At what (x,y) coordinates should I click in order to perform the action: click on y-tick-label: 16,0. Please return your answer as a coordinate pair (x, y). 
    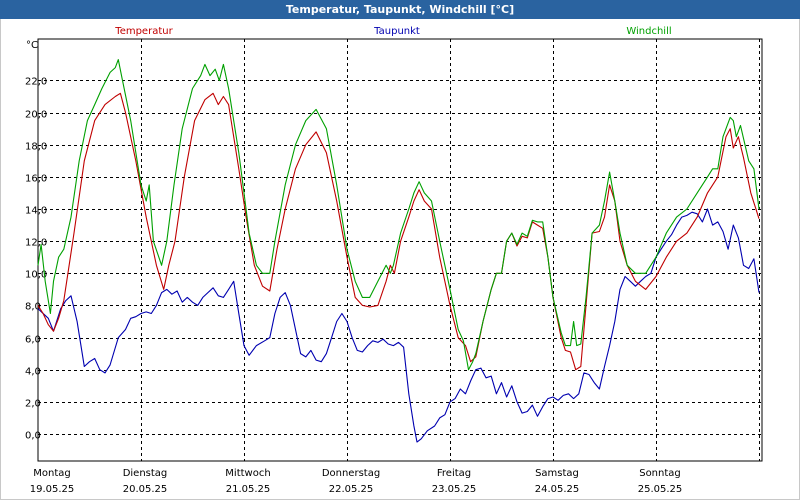
    Looking at the image, I should click on (36, 179).